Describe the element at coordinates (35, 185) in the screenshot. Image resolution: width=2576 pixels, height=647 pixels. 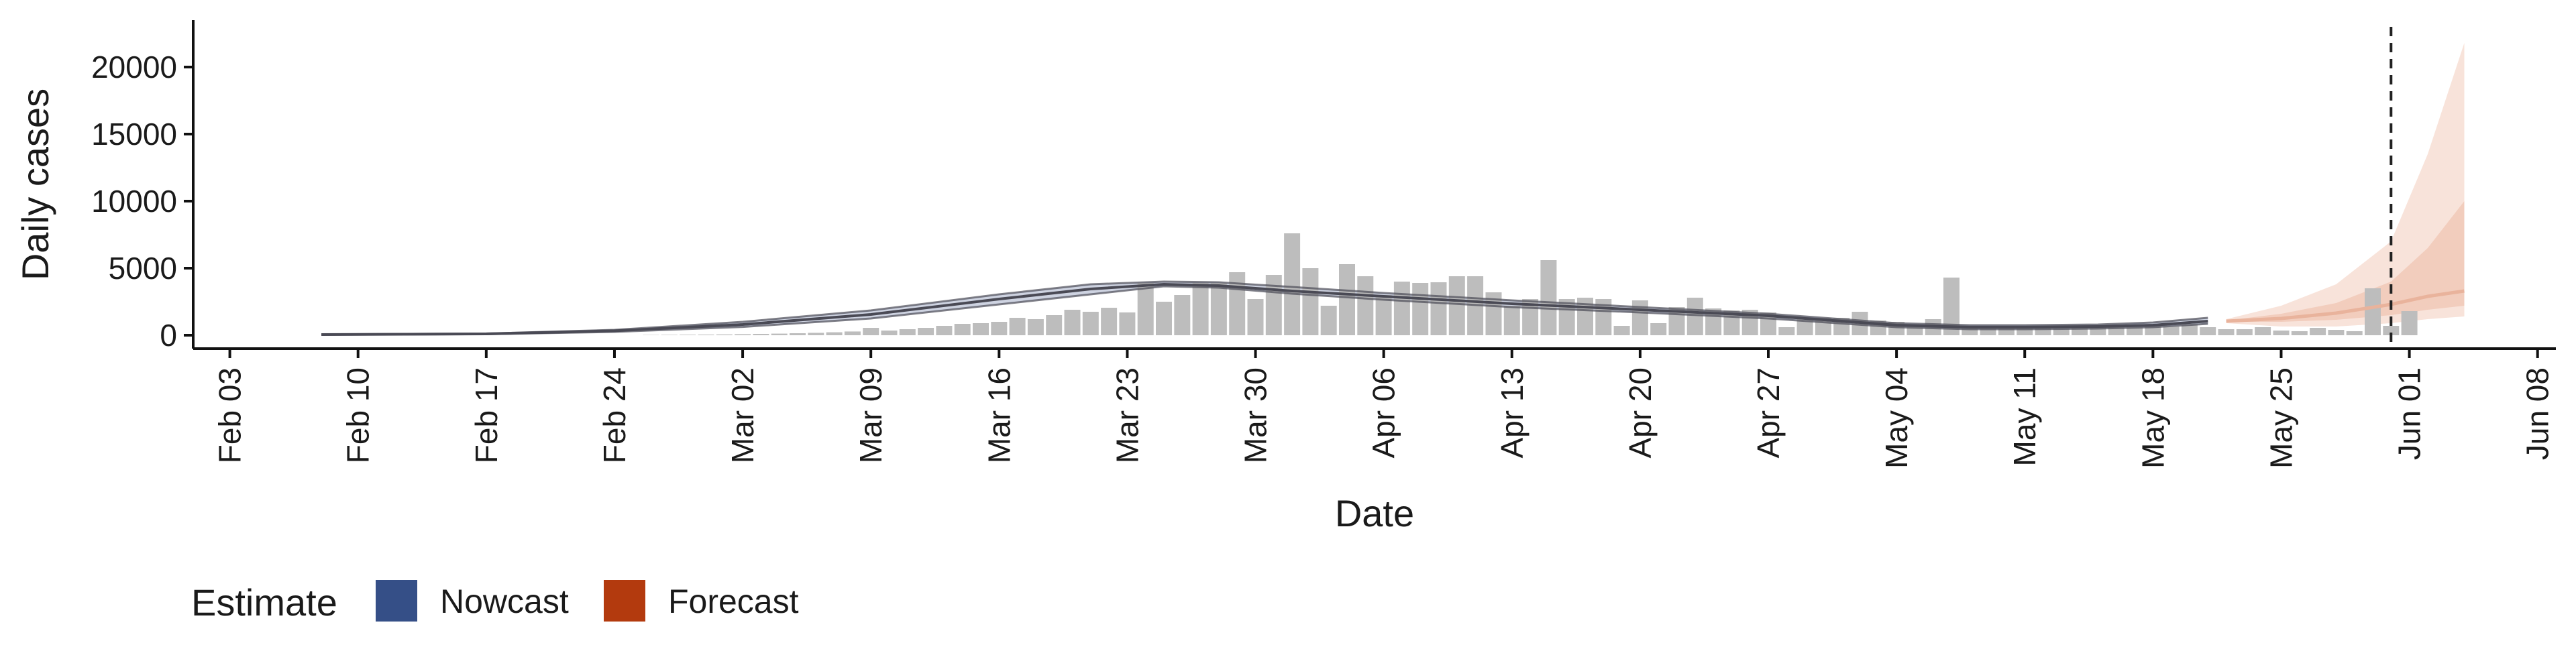
I see `y-axis-title: Daily cases` at that location.